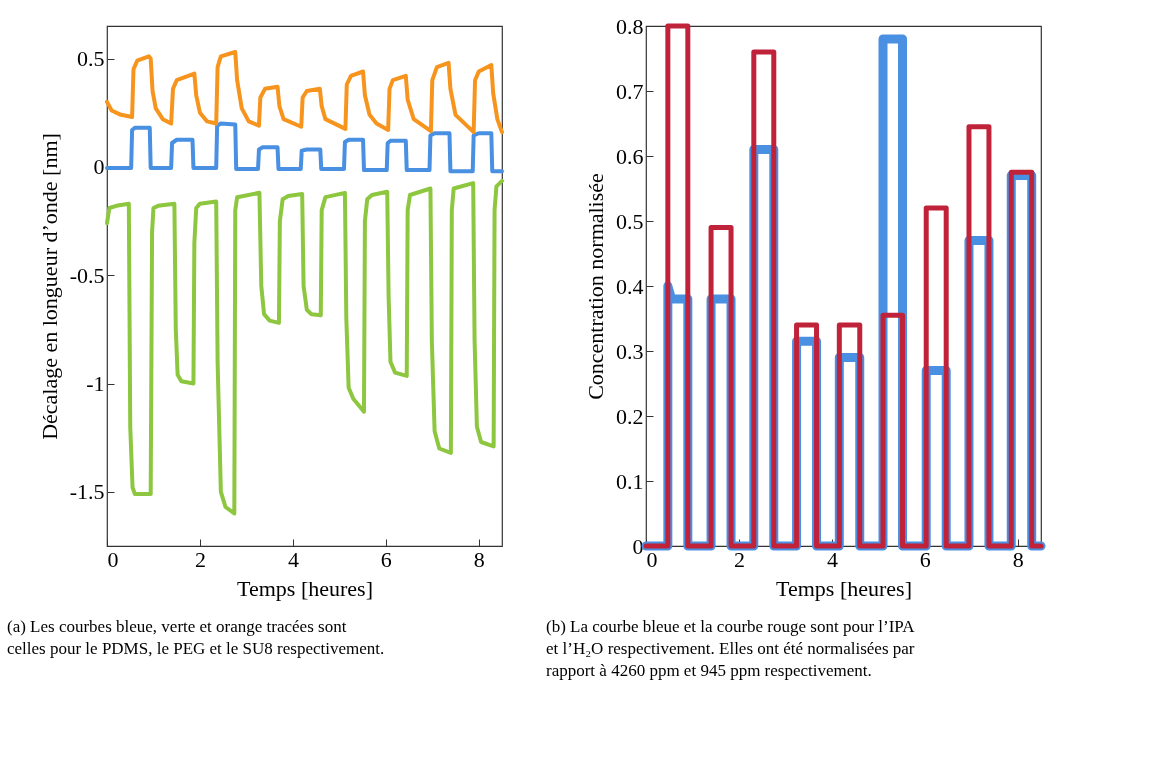  Describe the element at coordinates (630, 416) in the screenshot. I see `y-tick-label: 0.2` at that location.